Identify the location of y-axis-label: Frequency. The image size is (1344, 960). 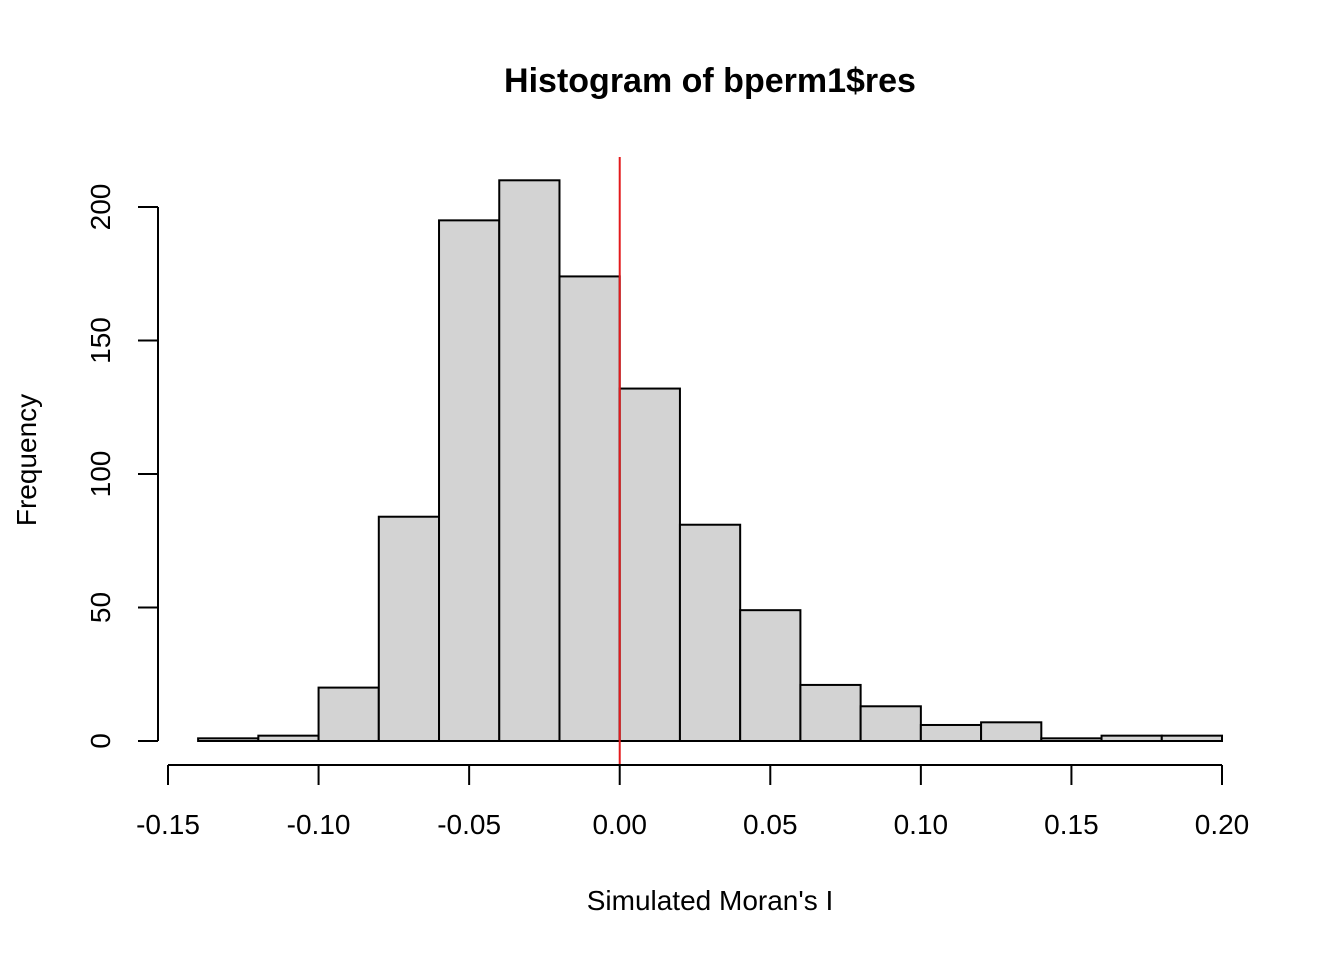
(26, 460).